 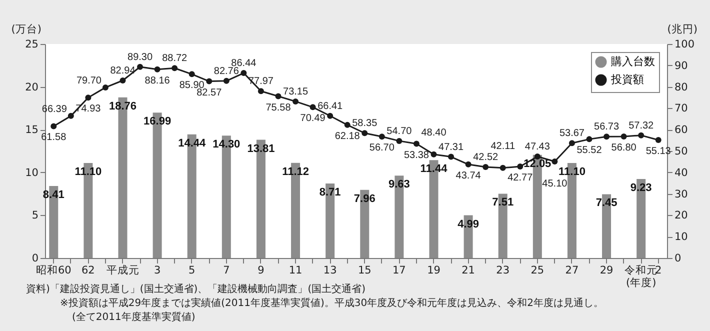 What do you see at coordinates (157, 80) in the screenshot?
I see `data-label: 88.16` at bounding box center [157, 80].